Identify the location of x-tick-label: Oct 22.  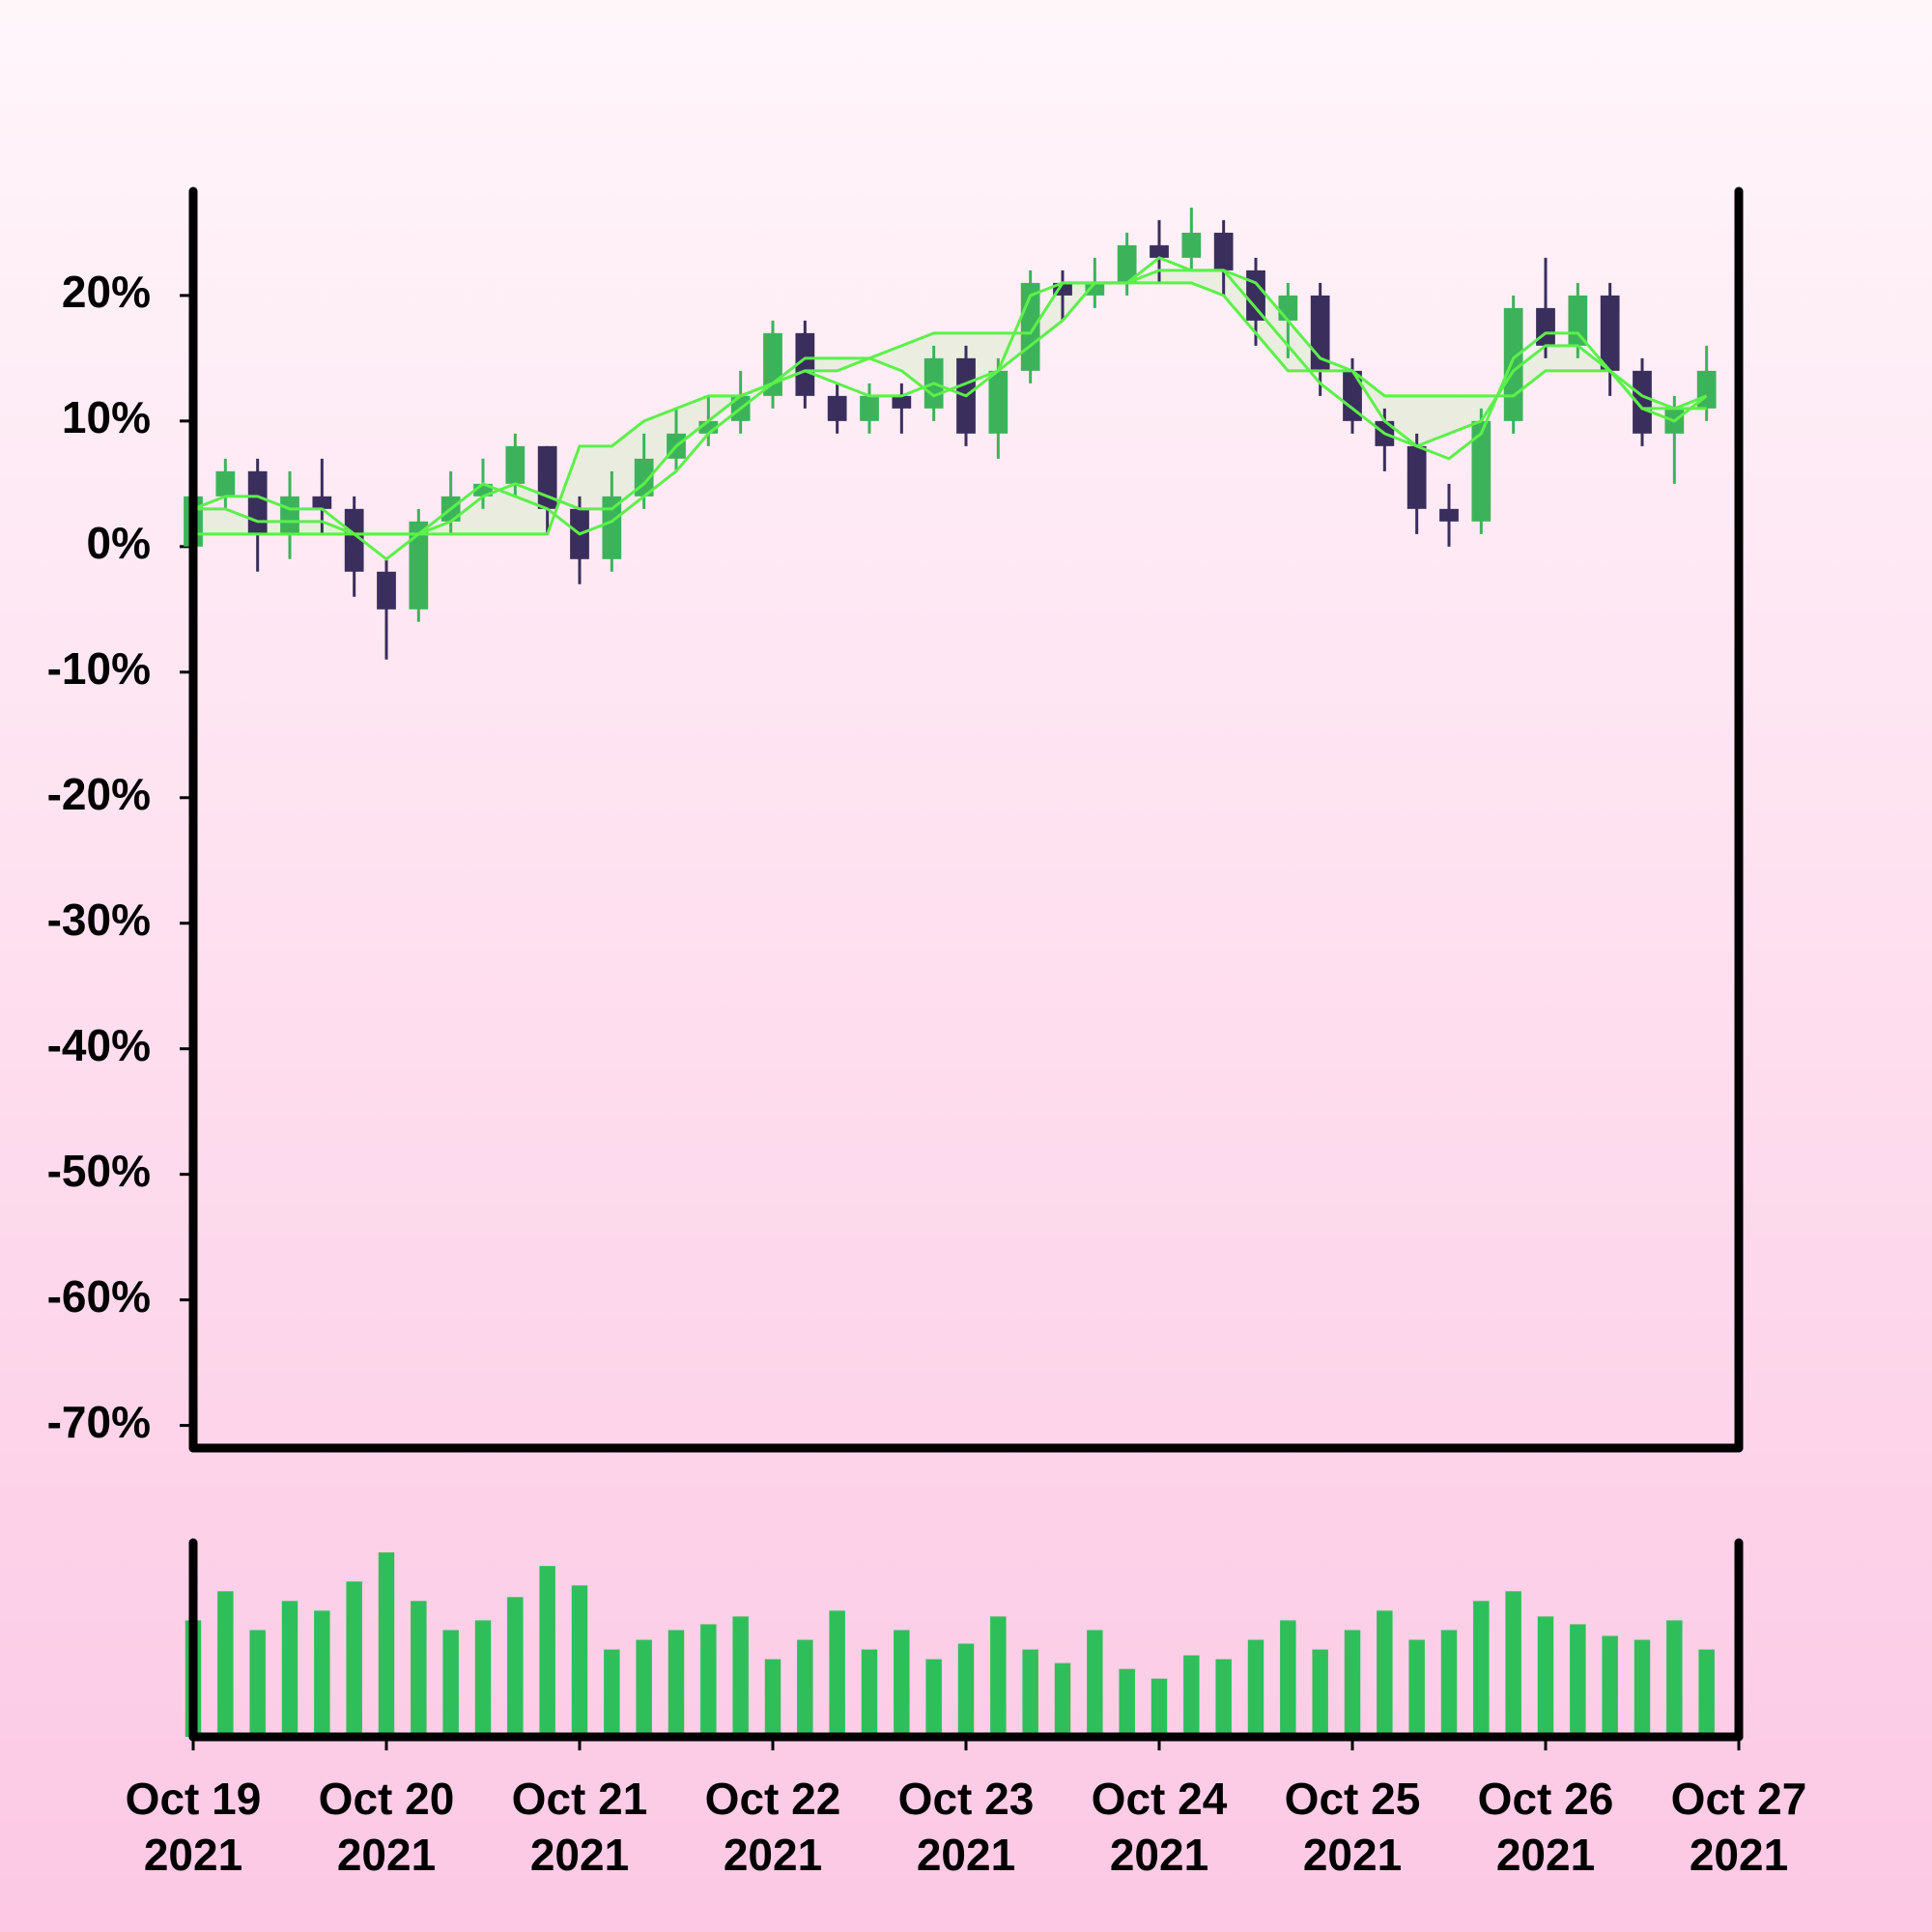
(773, 1799).